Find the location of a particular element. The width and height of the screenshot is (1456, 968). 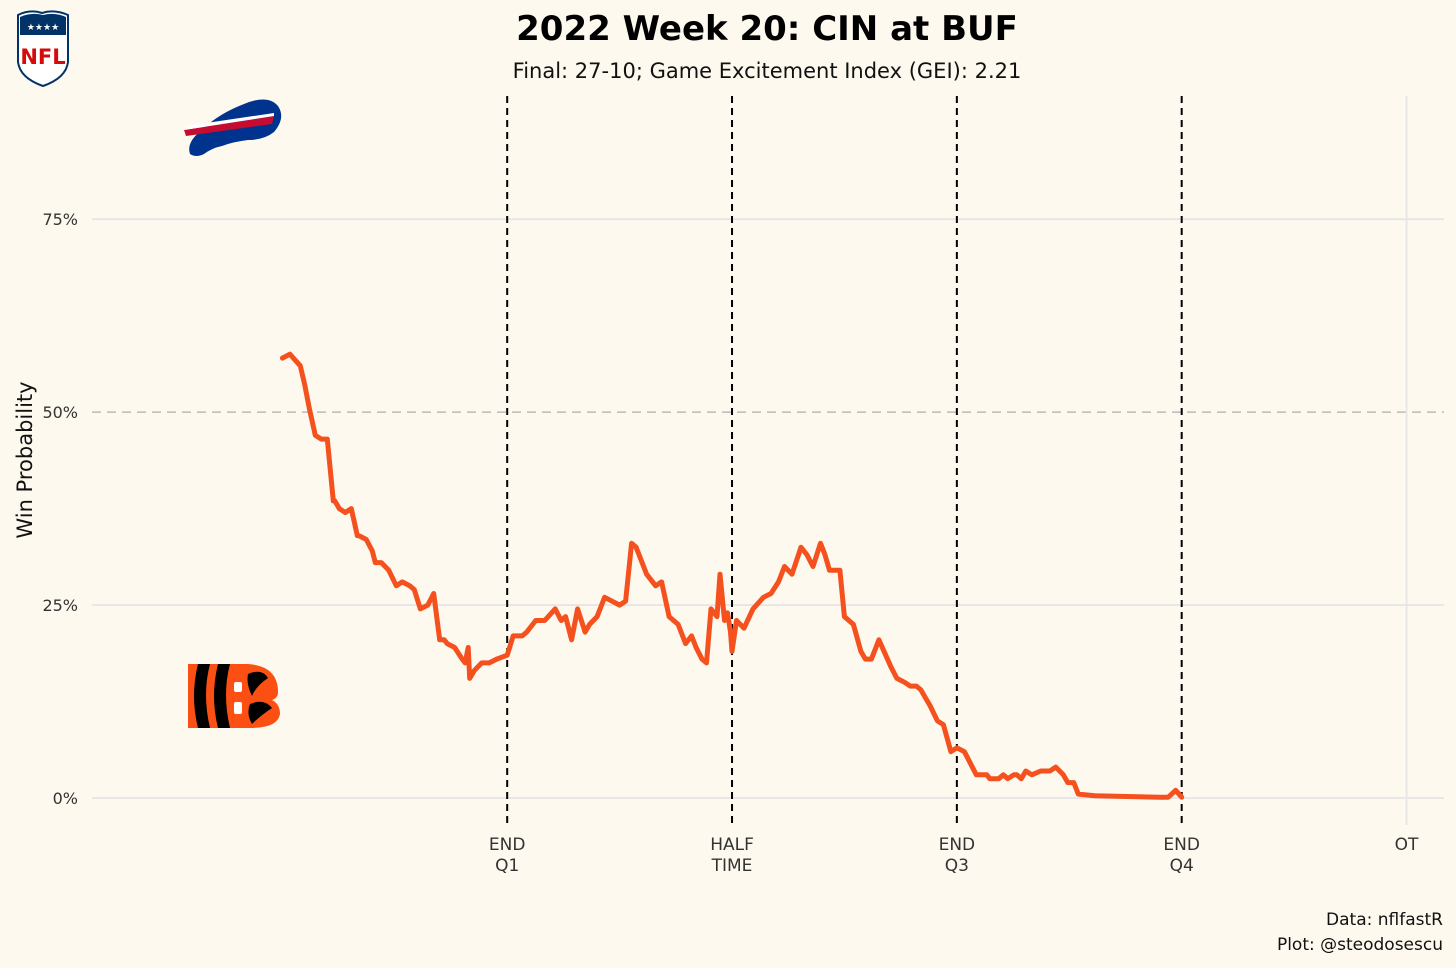

nfl-logo: NFL ★★★★ is located at coordinates (43, 49).